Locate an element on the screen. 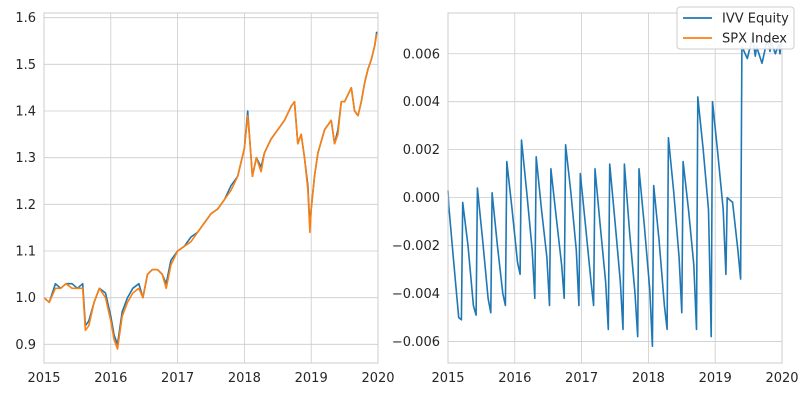  right-x-tick-label-2019: 2019 is located at coordinates (715, 378).